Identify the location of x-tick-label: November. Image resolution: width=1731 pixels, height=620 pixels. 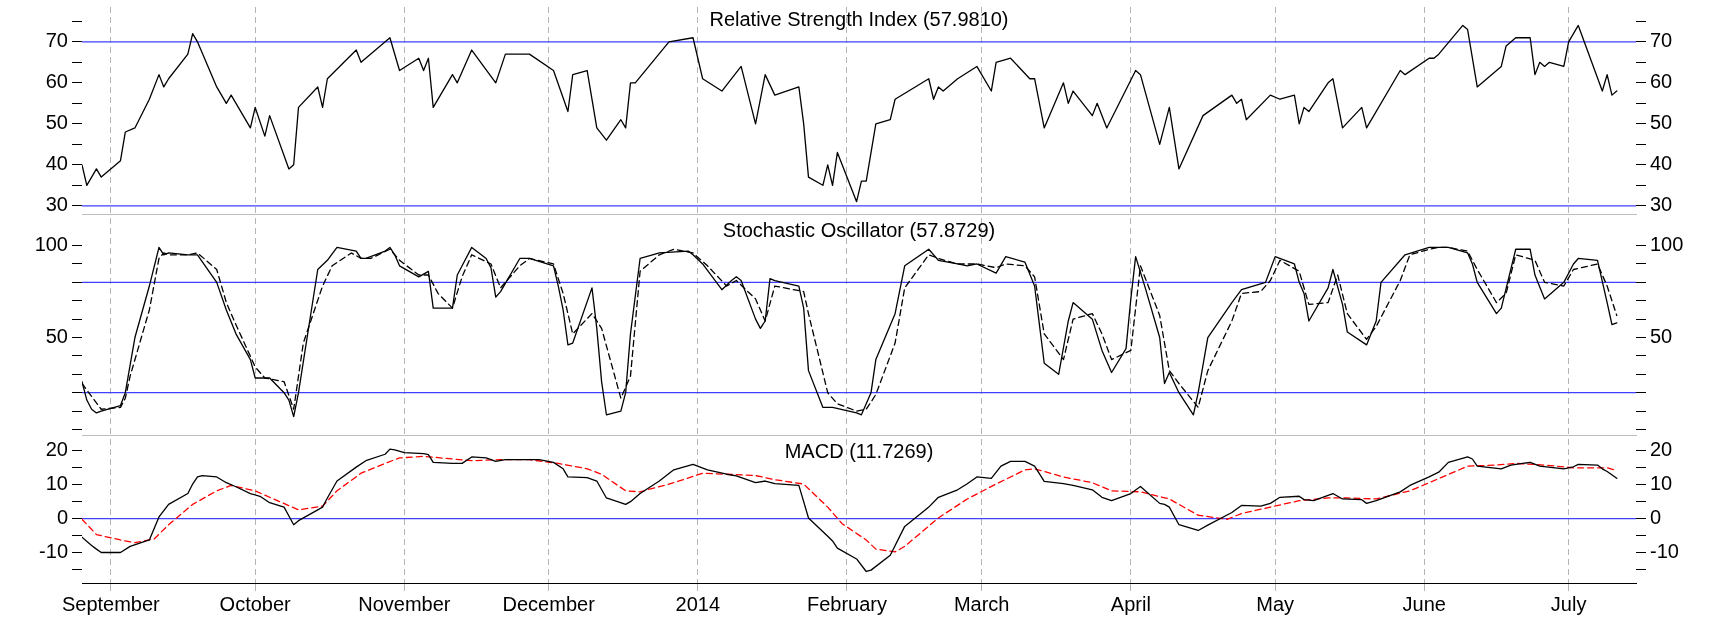
(404, 603).